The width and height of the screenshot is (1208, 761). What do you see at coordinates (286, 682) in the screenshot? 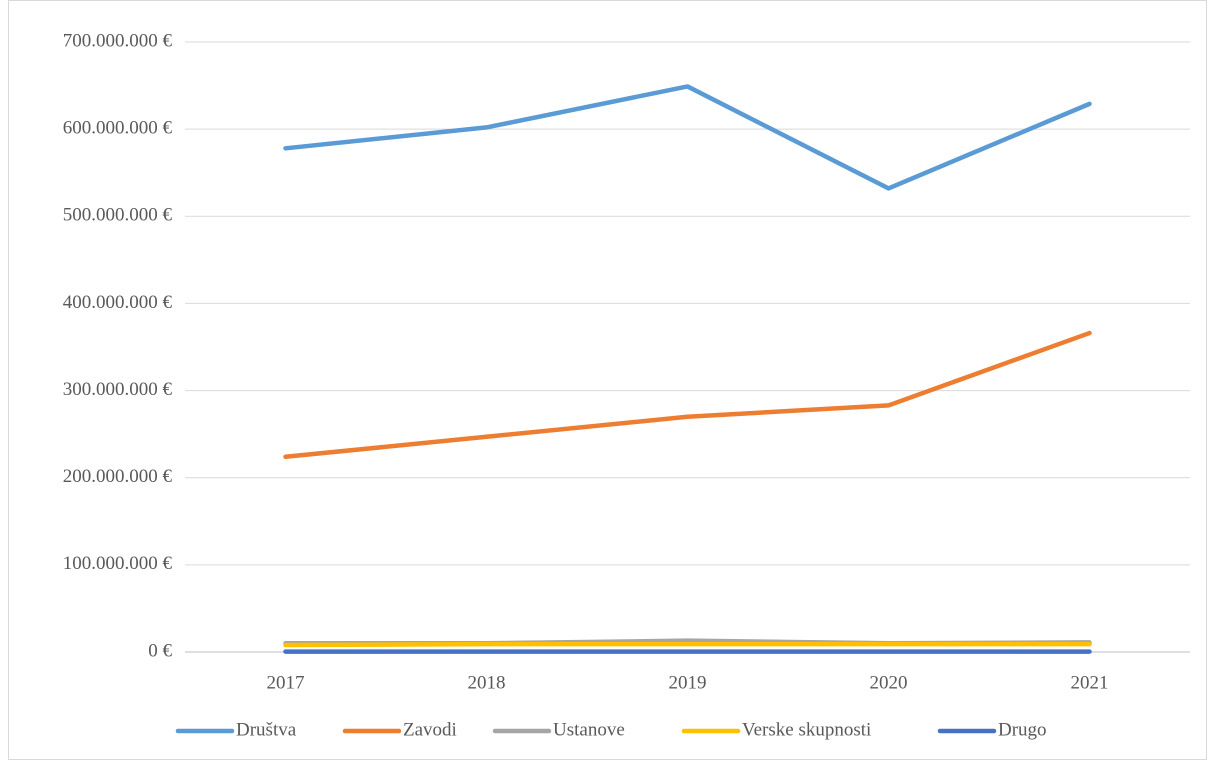
I see `x-tick-label: 2017` at bounding box center [286, 682].